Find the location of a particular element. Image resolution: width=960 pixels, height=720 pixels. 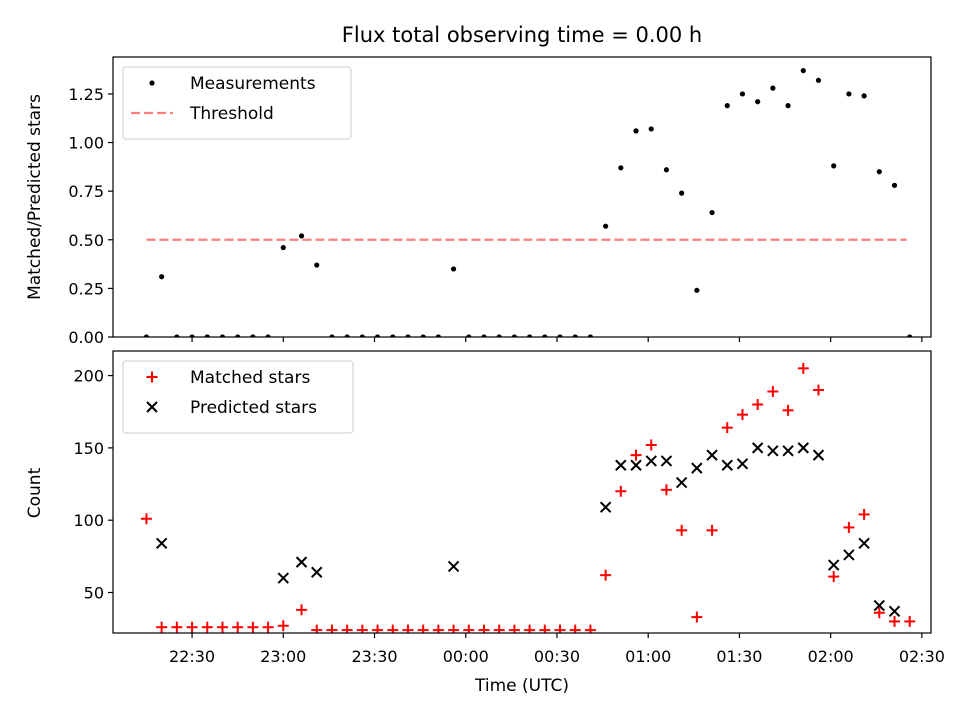

x-tick-label: 02:00 is located at coordinates (831, 656).